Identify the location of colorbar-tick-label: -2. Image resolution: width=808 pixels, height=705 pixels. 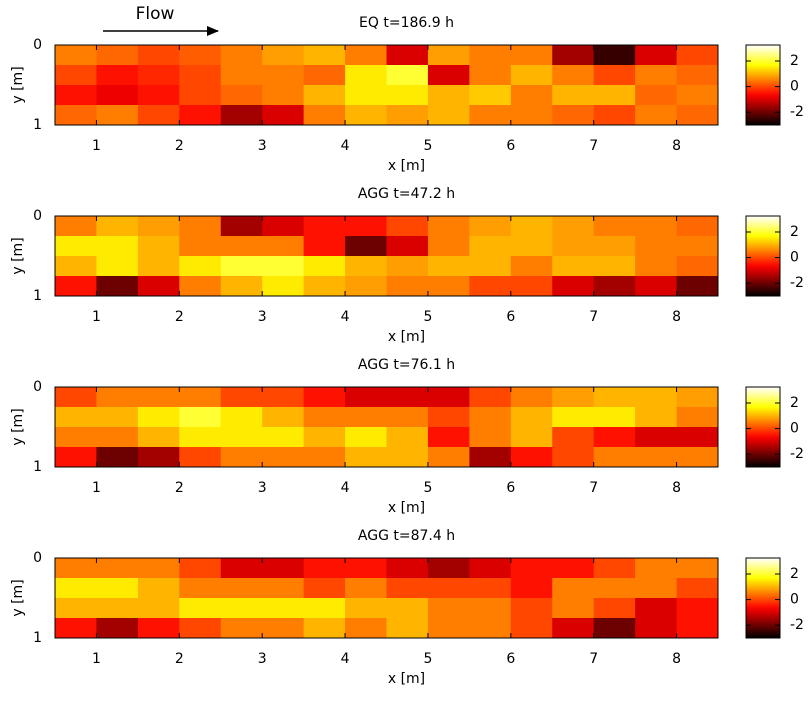
(797, 112).